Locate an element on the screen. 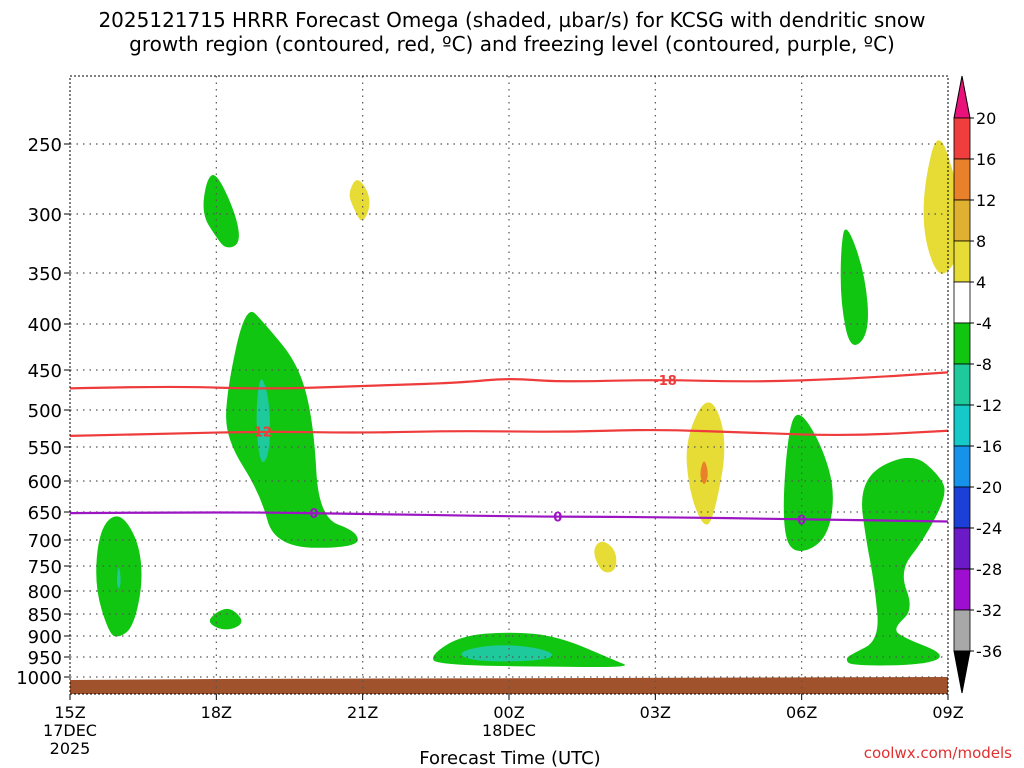  x-tick-label: 2025 is located at coordinates (70, 748).